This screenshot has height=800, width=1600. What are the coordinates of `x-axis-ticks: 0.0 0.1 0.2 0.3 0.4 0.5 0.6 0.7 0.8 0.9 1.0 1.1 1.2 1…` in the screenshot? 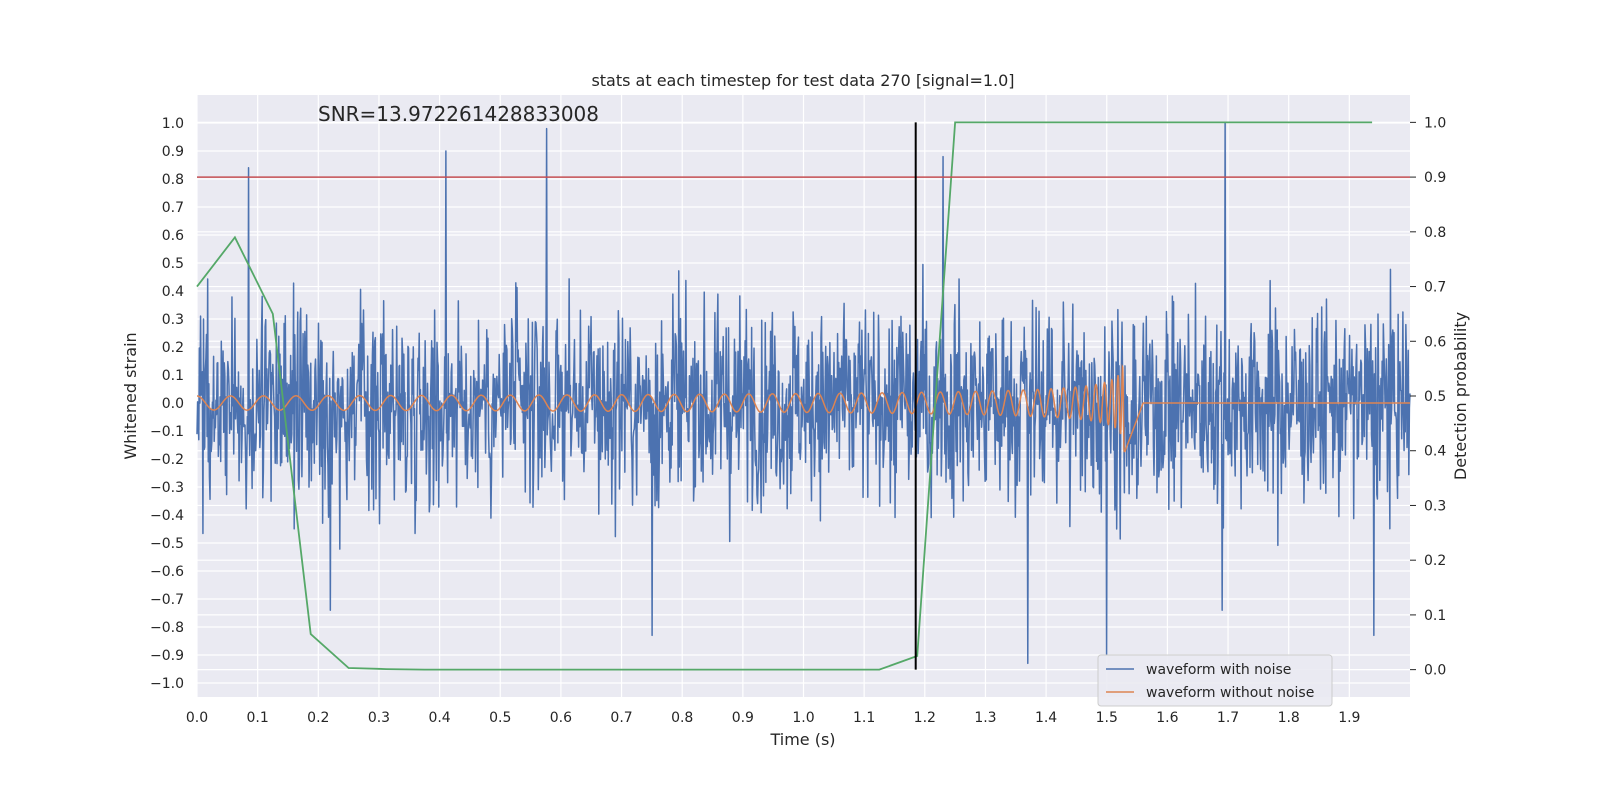 It's located at (773, 718).